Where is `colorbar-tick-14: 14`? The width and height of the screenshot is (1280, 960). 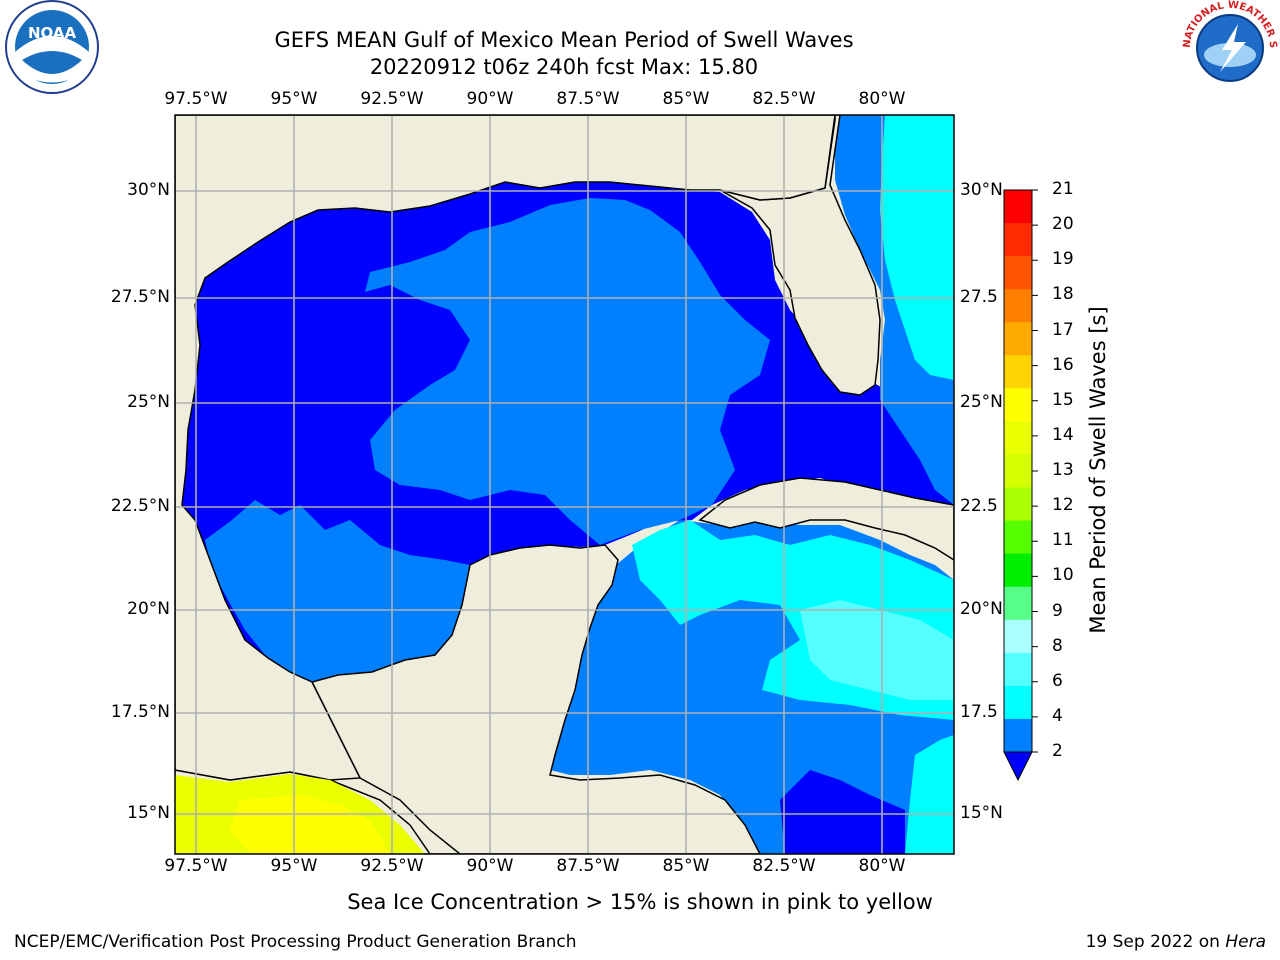 colorbar-tick-14: 14 is located at coordinates (1063, 434).